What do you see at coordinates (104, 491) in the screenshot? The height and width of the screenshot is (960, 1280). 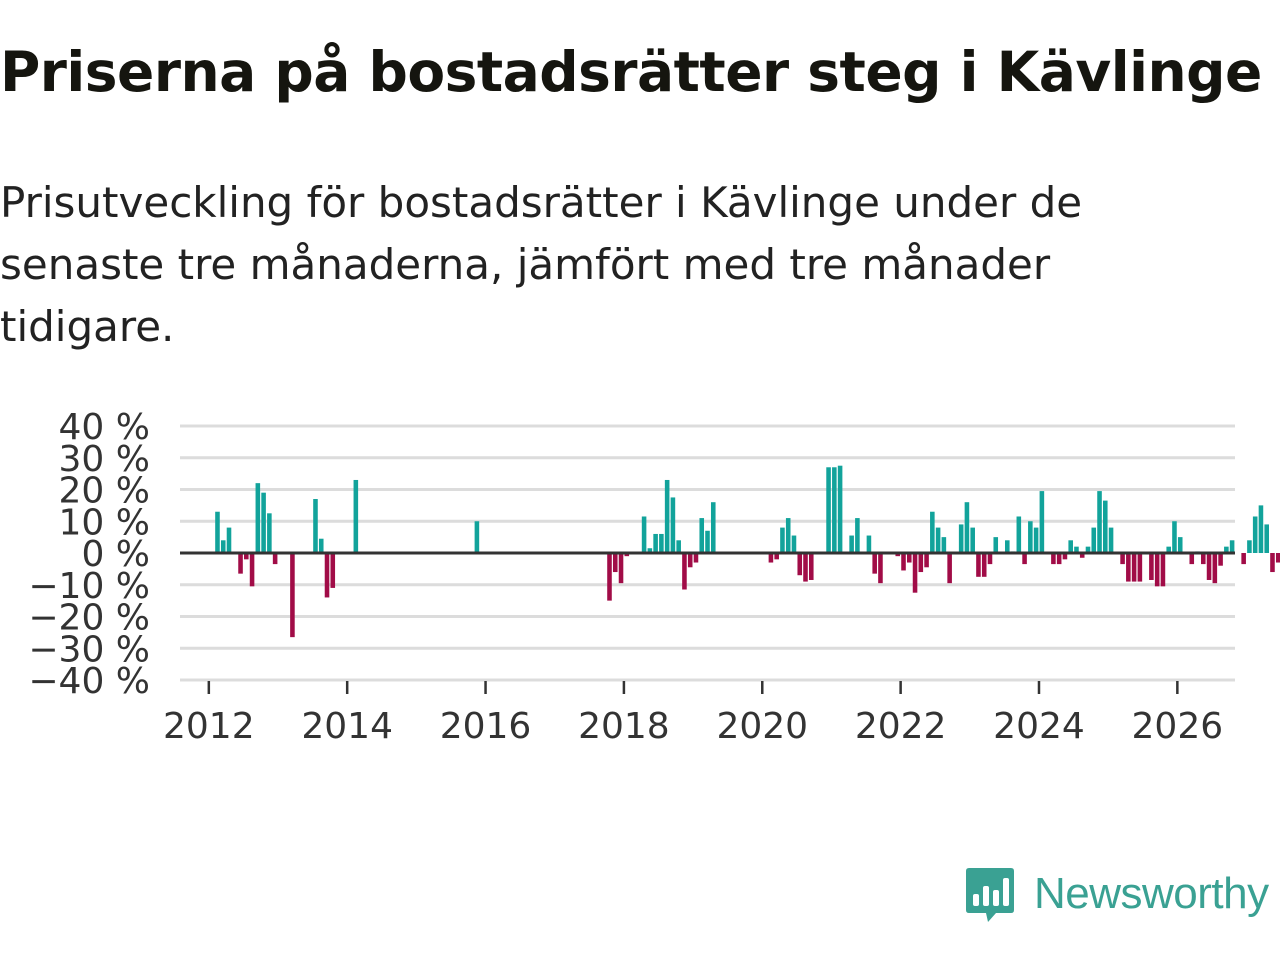 I see `y-tick-label: 20 %` at bounding box center [104, 491].